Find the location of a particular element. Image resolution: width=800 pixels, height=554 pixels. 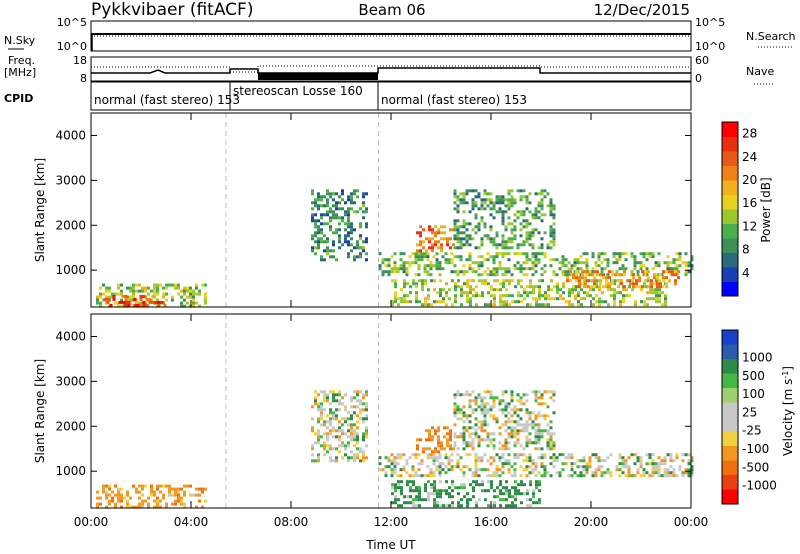

y-tick-label: 3000 is located at coordinates (70, 381).